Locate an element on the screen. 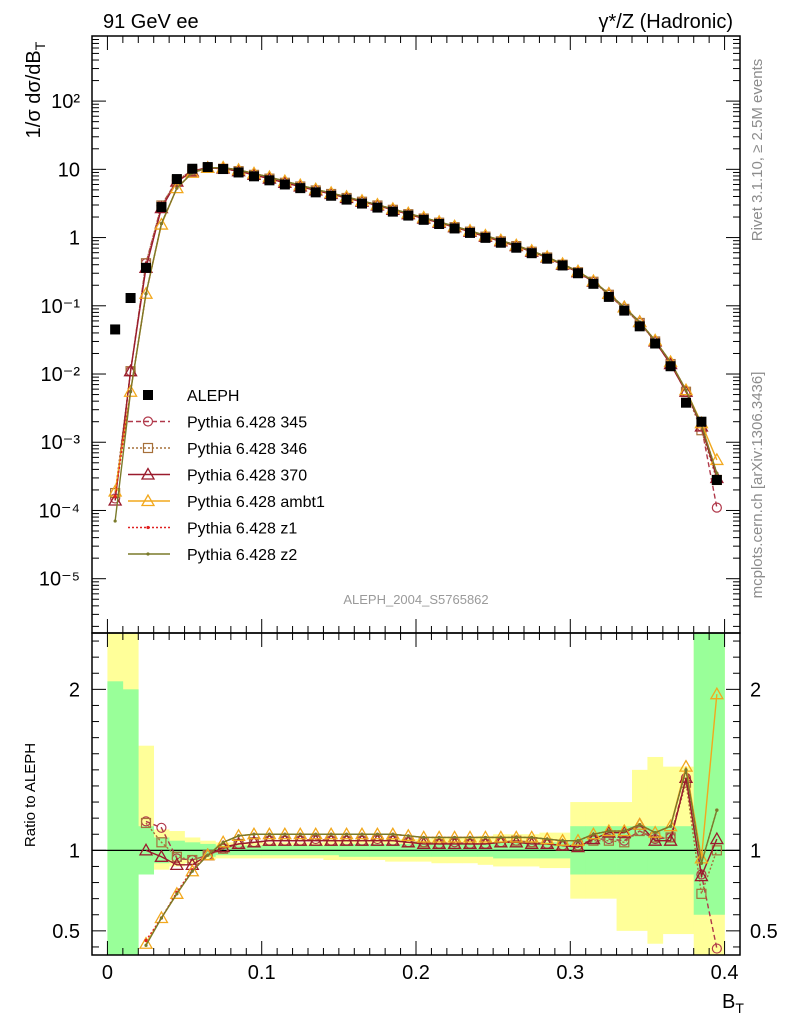 The image size is (786, 1024). main-ytick-label: 10⁻⁴ is located at coordinates (59, 511).